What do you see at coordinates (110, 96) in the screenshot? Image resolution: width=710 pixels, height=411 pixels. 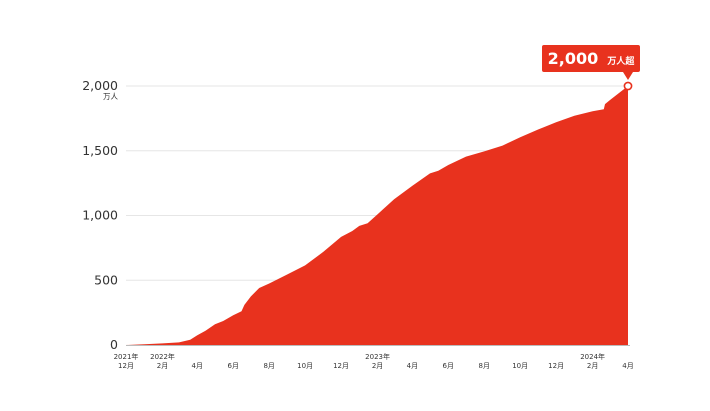 I see `y-unit-label: 万人` at bounding box center [110, 96].